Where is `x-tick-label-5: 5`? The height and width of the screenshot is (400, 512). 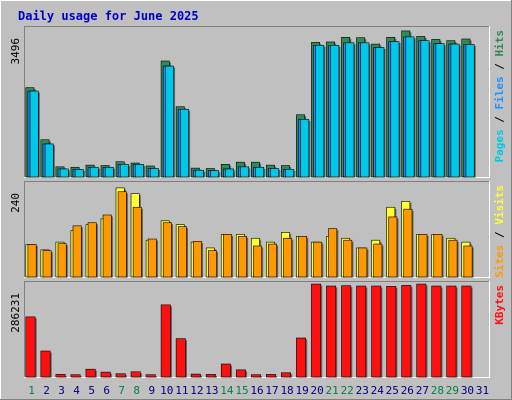
x-tick-label-5: 5 is located at coordinates (91, 390).